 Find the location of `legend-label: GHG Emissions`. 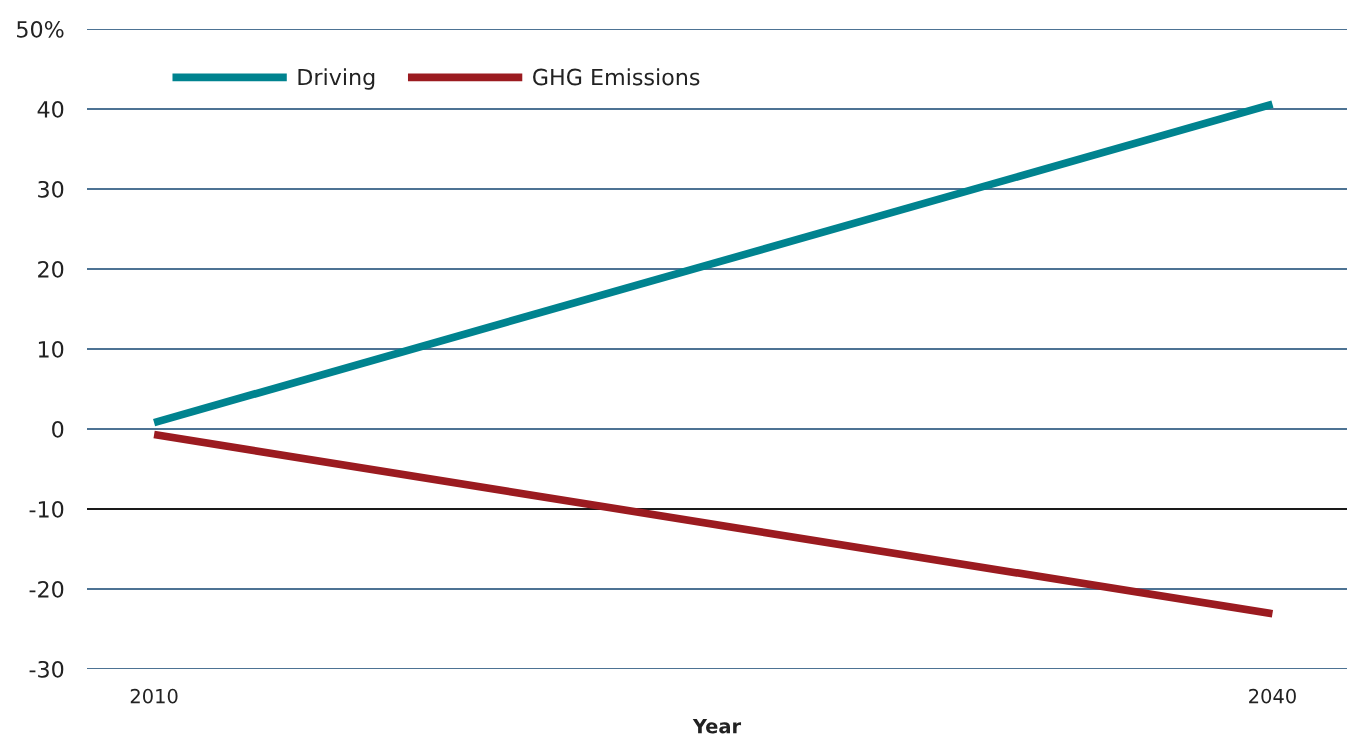

legend-label: GHG Emissions is located at coordinates (616, 77).